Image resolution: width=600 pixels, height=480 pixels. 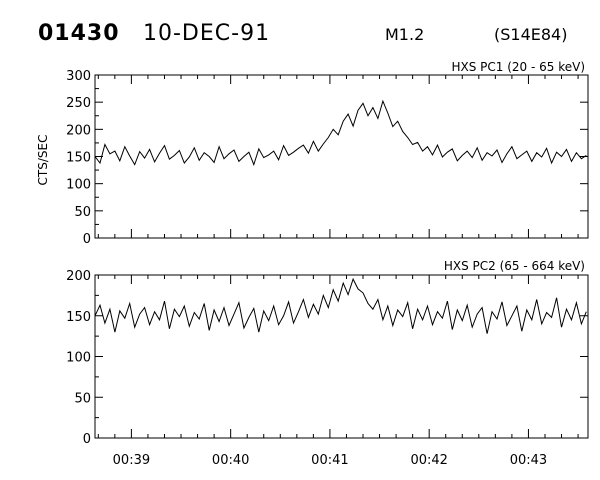 What do you see at coordinates (528, 460) in the screenshot?
I see `x-tick-label: 00:43` at bounding box center [528, 460].